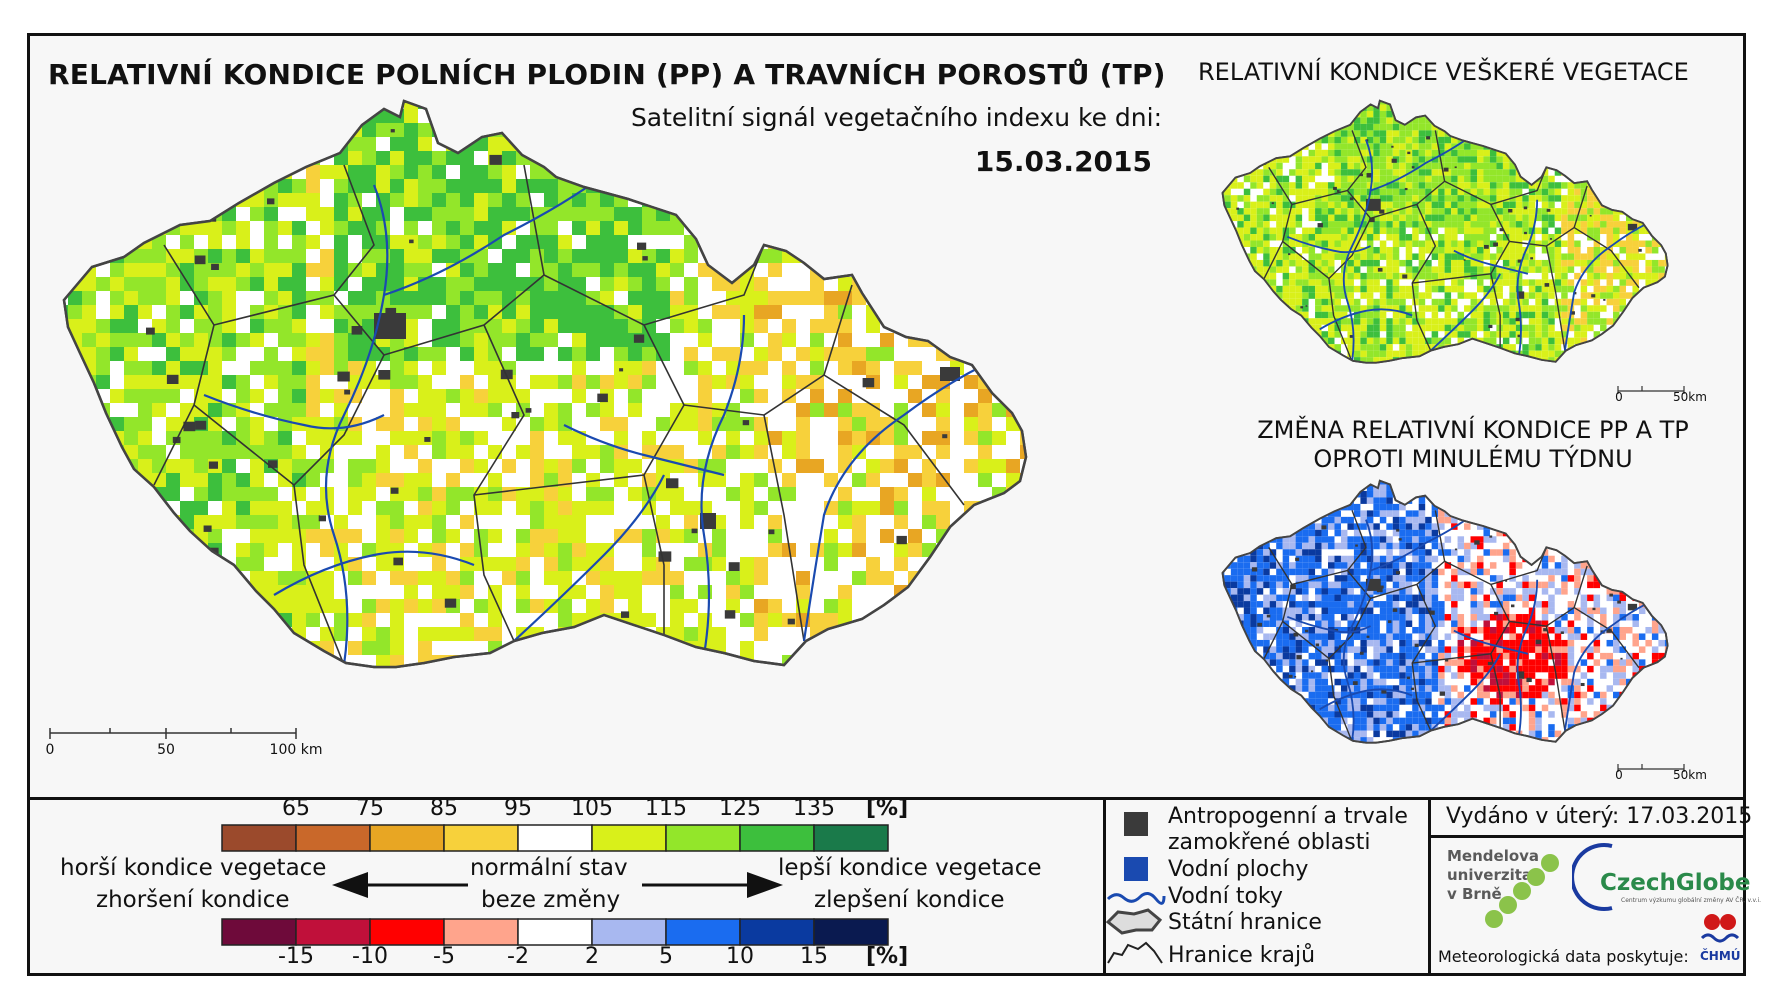  Describe the element at coordinates (1445, 231) in the screenshot. I see `vegetation-condition-map` at that location.